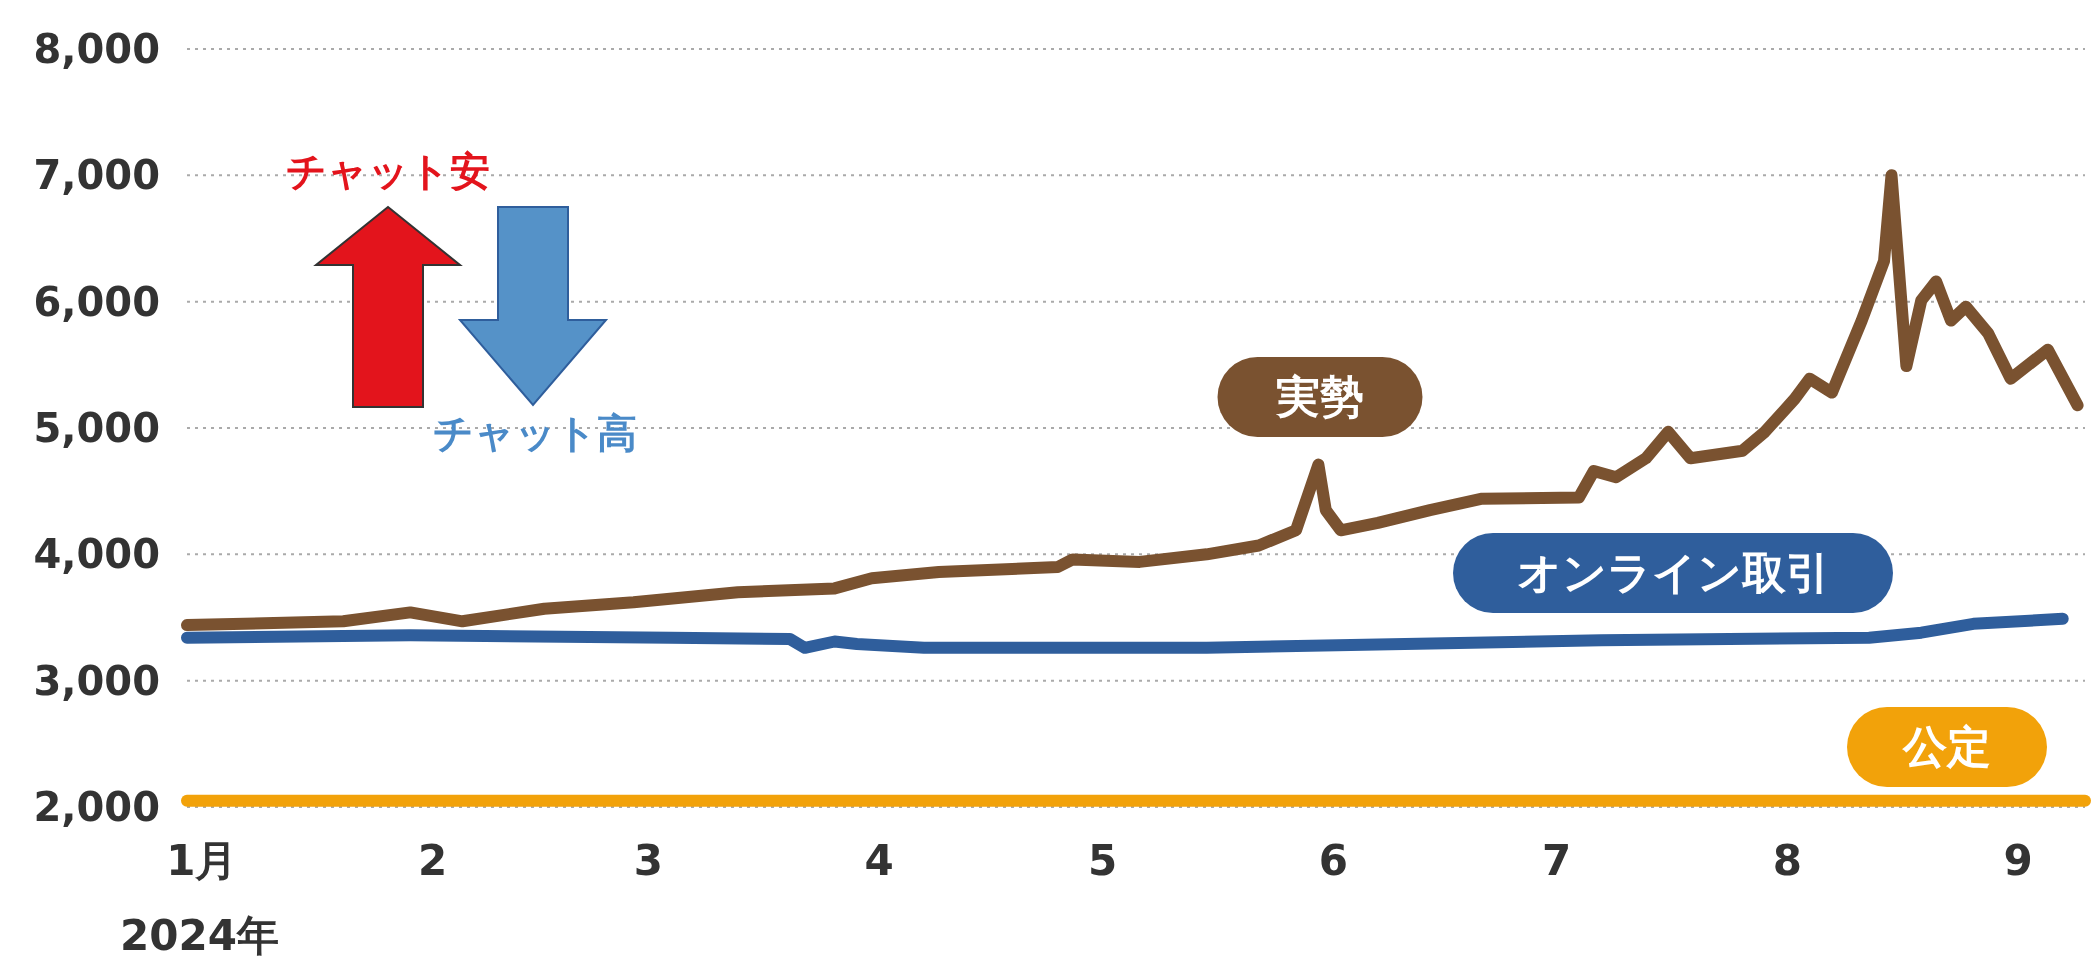 Image resolution: width=2091 pixels, height=977 pixels. Describe the element at coordinates (2018, 860) in the screenshot. I see `x-tick-label: 9` at that location.